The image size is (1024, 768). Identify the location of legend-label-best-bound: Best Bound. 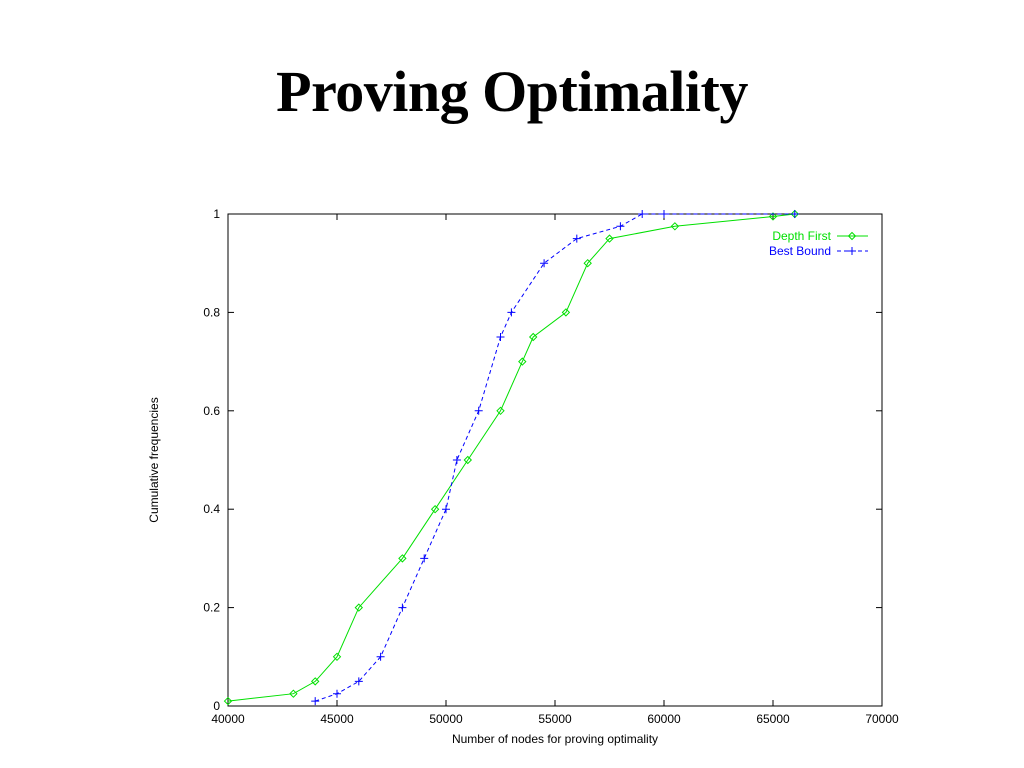
(800, 251).